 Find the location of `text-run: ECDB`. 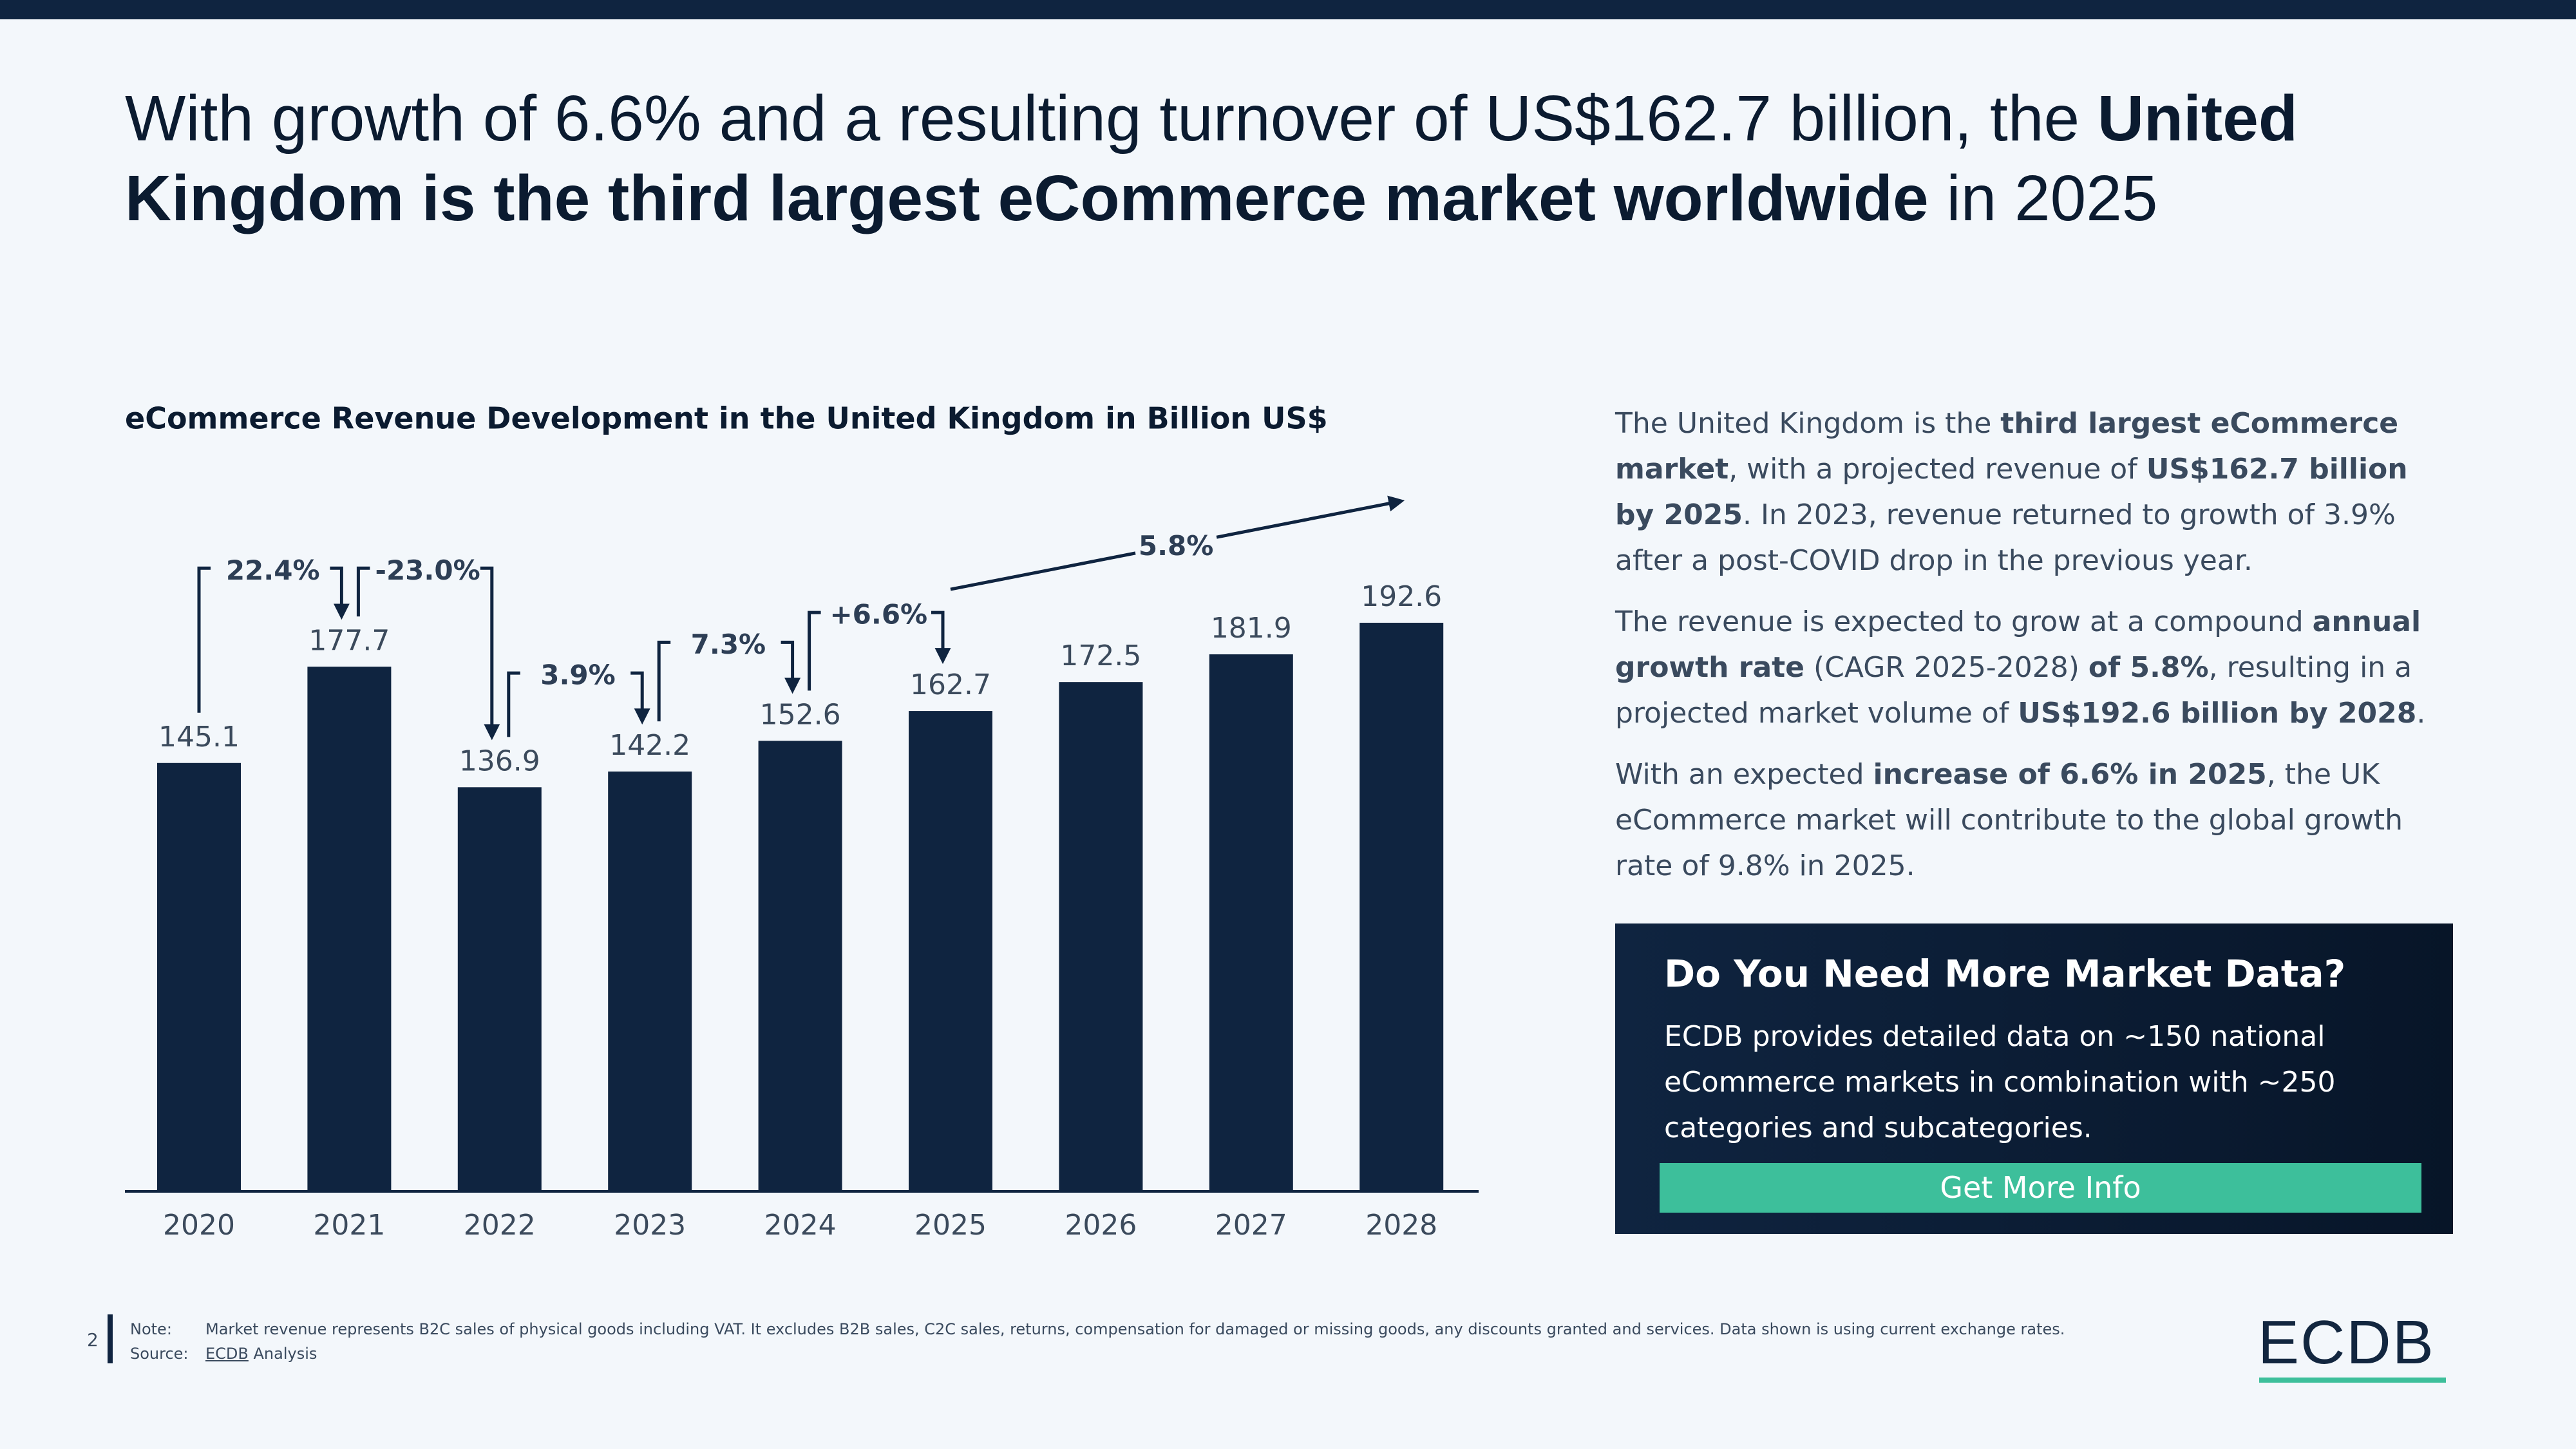

text-run: ECDB is located at coordinates (227, 1354).